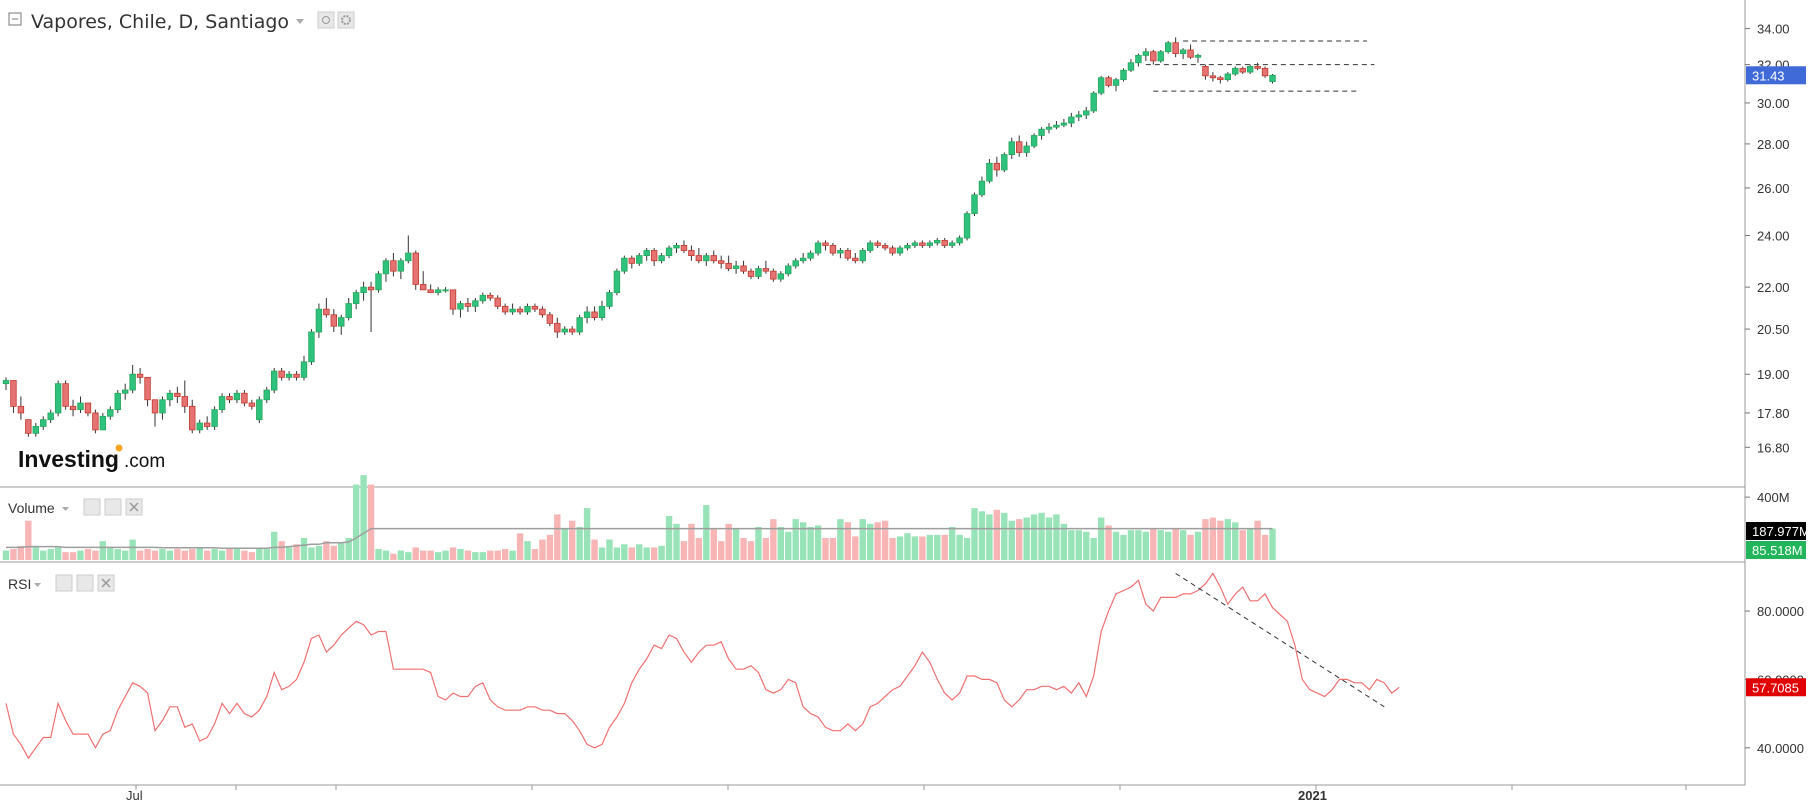 The height and width of the screenshot is (803, 1818). I want to click on price-tick-label: 24.00, so click(1773, 235).